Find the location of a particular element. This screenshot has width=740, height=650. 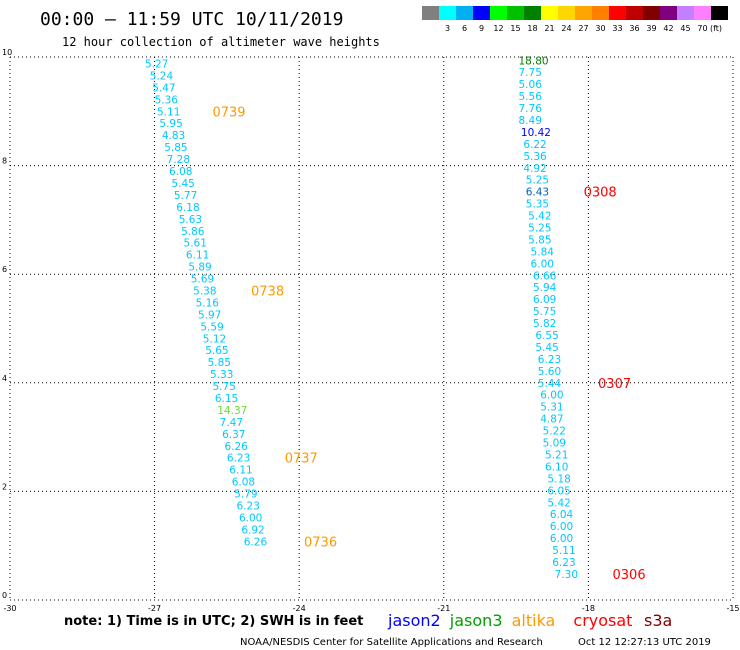

data-point-label: 5.33 is located at coordinates (221, 375).